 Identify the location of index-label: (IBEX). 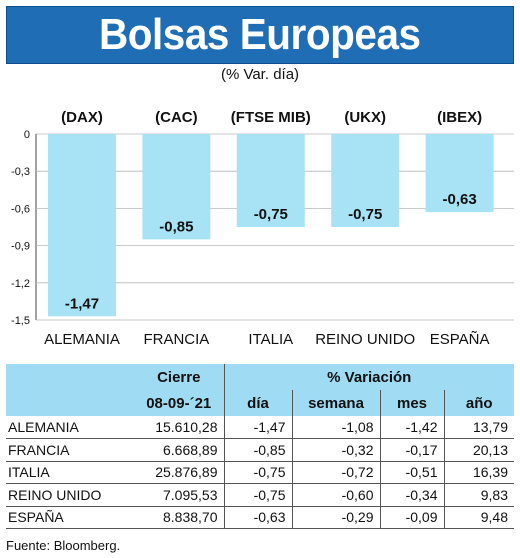
(459, 117).